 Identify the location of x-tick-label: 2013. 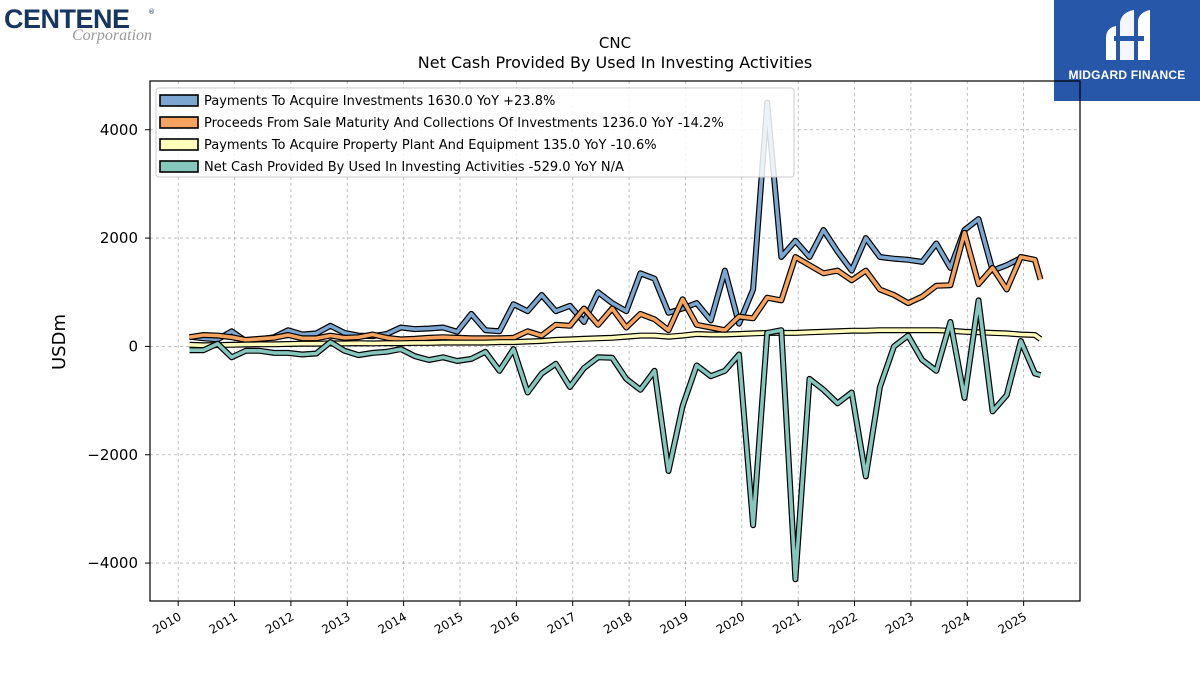
(335, 622).